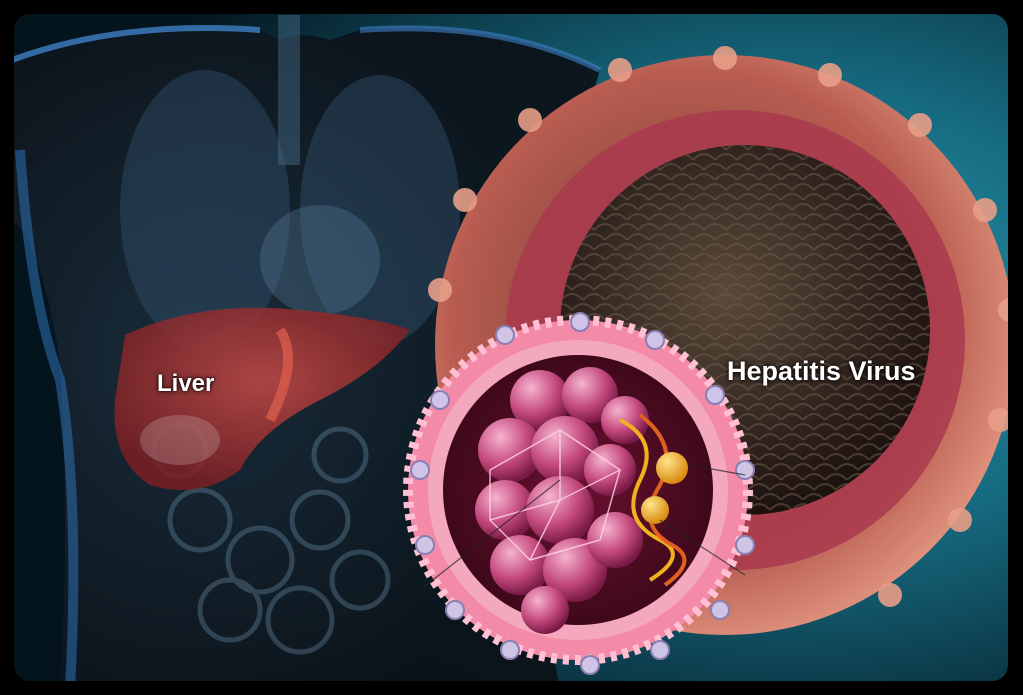 The image size is (1023, 695). Describe the element at coordinates (821, 371) in the screenshot. I see `hepatitis-virus-label: Hepatitis Virus` at that location.